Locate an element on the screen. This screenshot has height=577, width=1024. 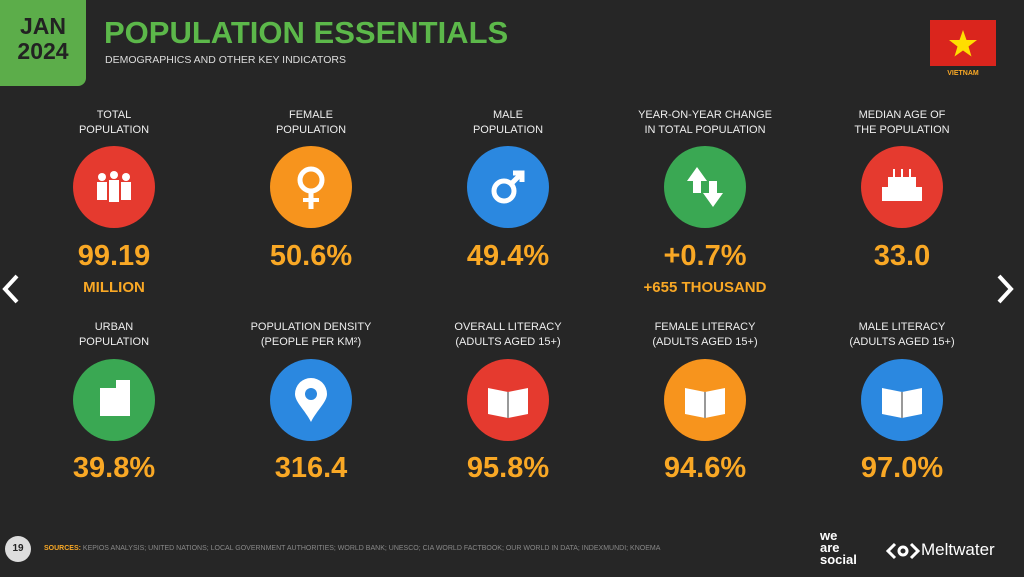
stat-label: MEDIAN AGE OF THE POPULATION is located at coordinates (902, 123).